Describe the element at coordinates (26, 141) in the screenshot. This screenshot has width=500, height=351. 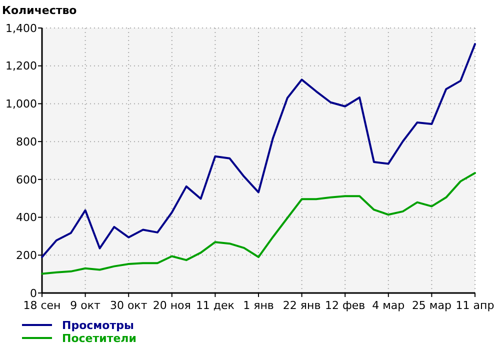
I see `y-tick-label: 800` at that location.